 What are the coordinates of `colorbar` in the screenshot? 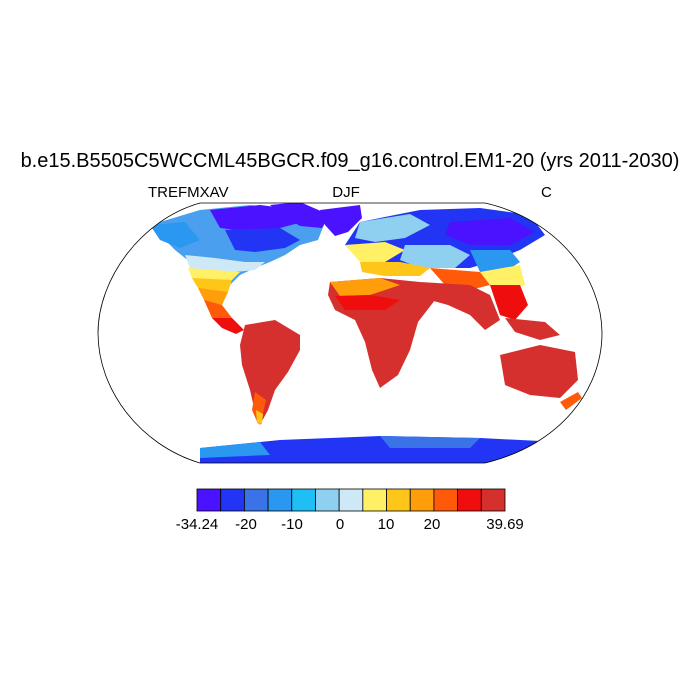 It's located at (351, 500).